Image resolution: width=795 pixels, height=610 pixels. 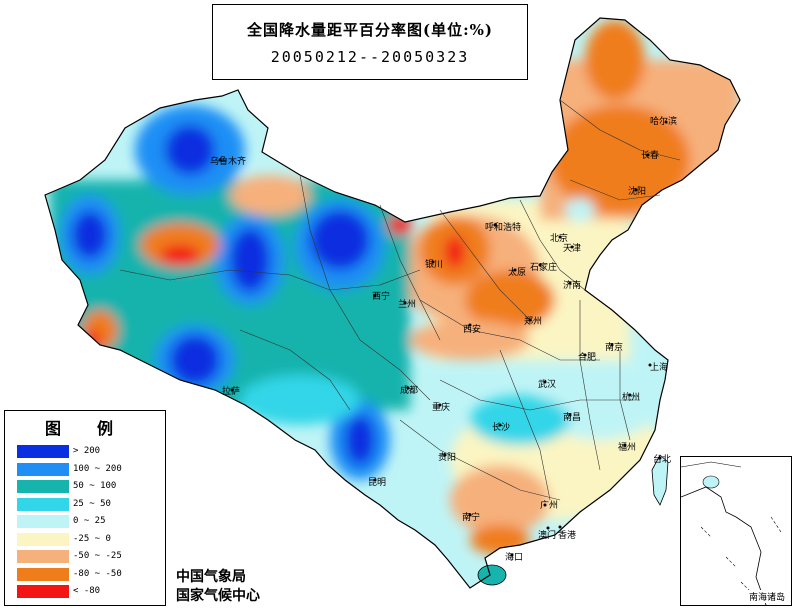 I want to click on city-label: 兰州, so click(x=407, y=305).